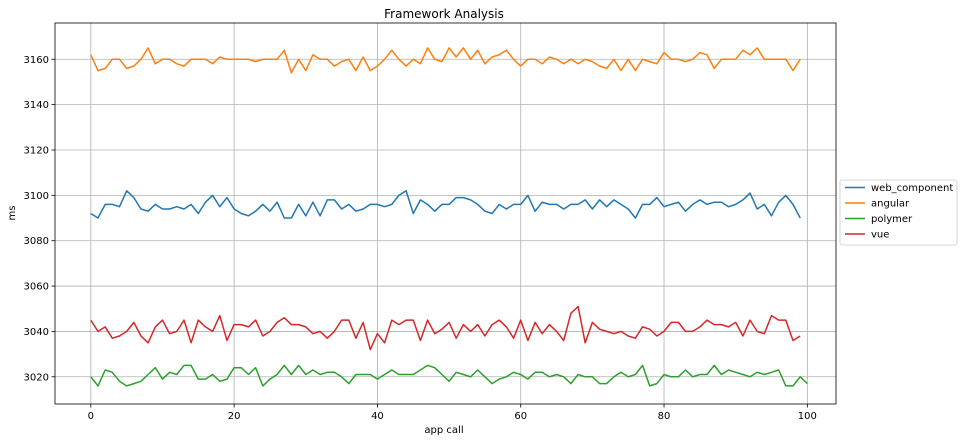 Image resolution: width=964 pixels, height=445 pixels. Describe the element at coordinates (664, 416) in the screenshot. I see `x-tick-label: 80` at that location.